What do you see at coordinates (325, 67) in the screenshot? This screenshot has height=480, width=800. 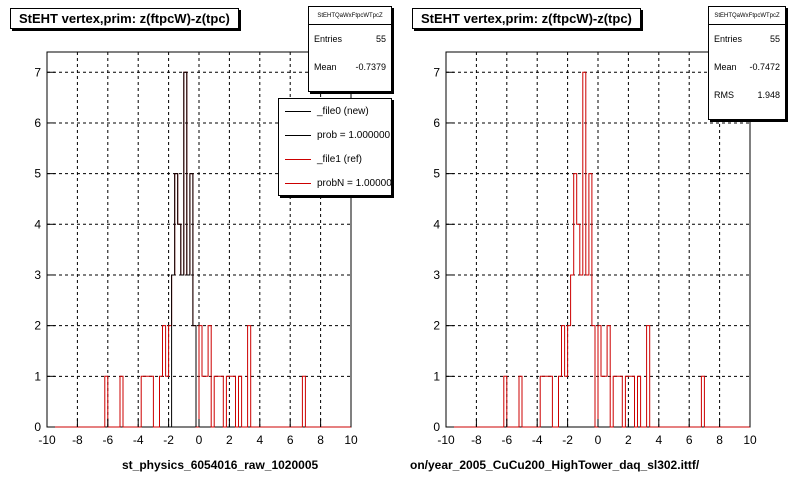 I see `left-stats-mean-label: Mean` at bounding box center [325, 67].